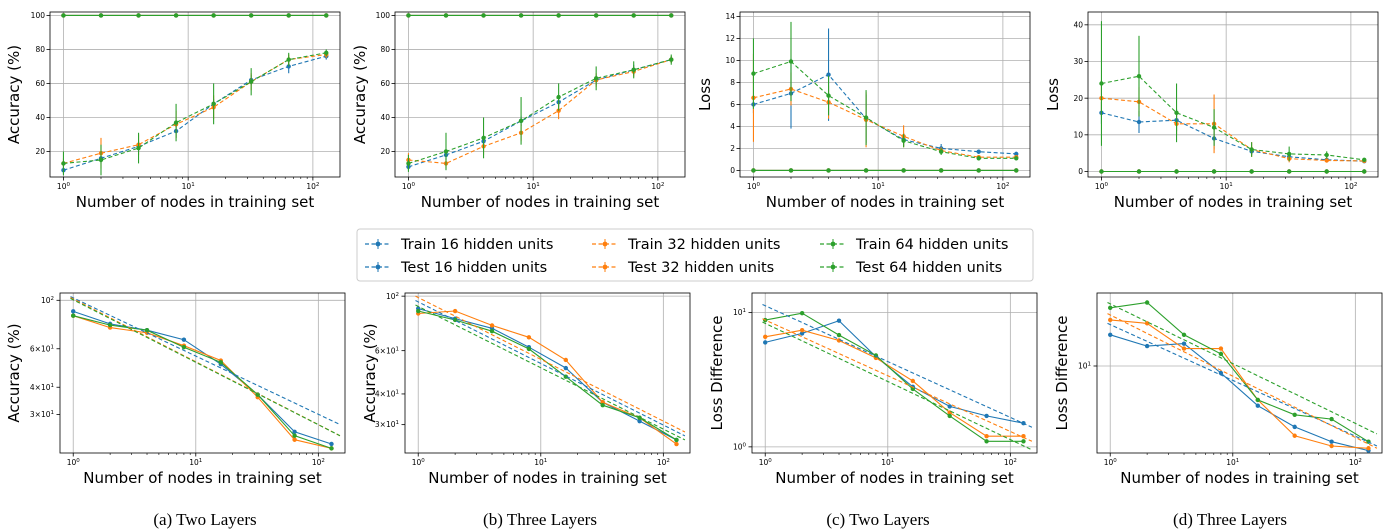 This screenshot has width=1386, height=531. I want to click on y-tick-label: 8, so click(732, 82).